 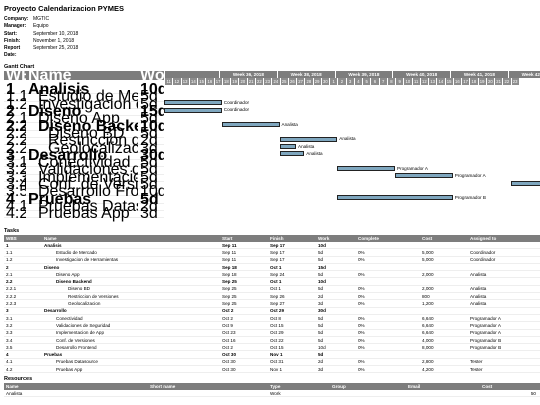 I want to click on gantt-wbs: 3.5, so click(x=16, y=192).